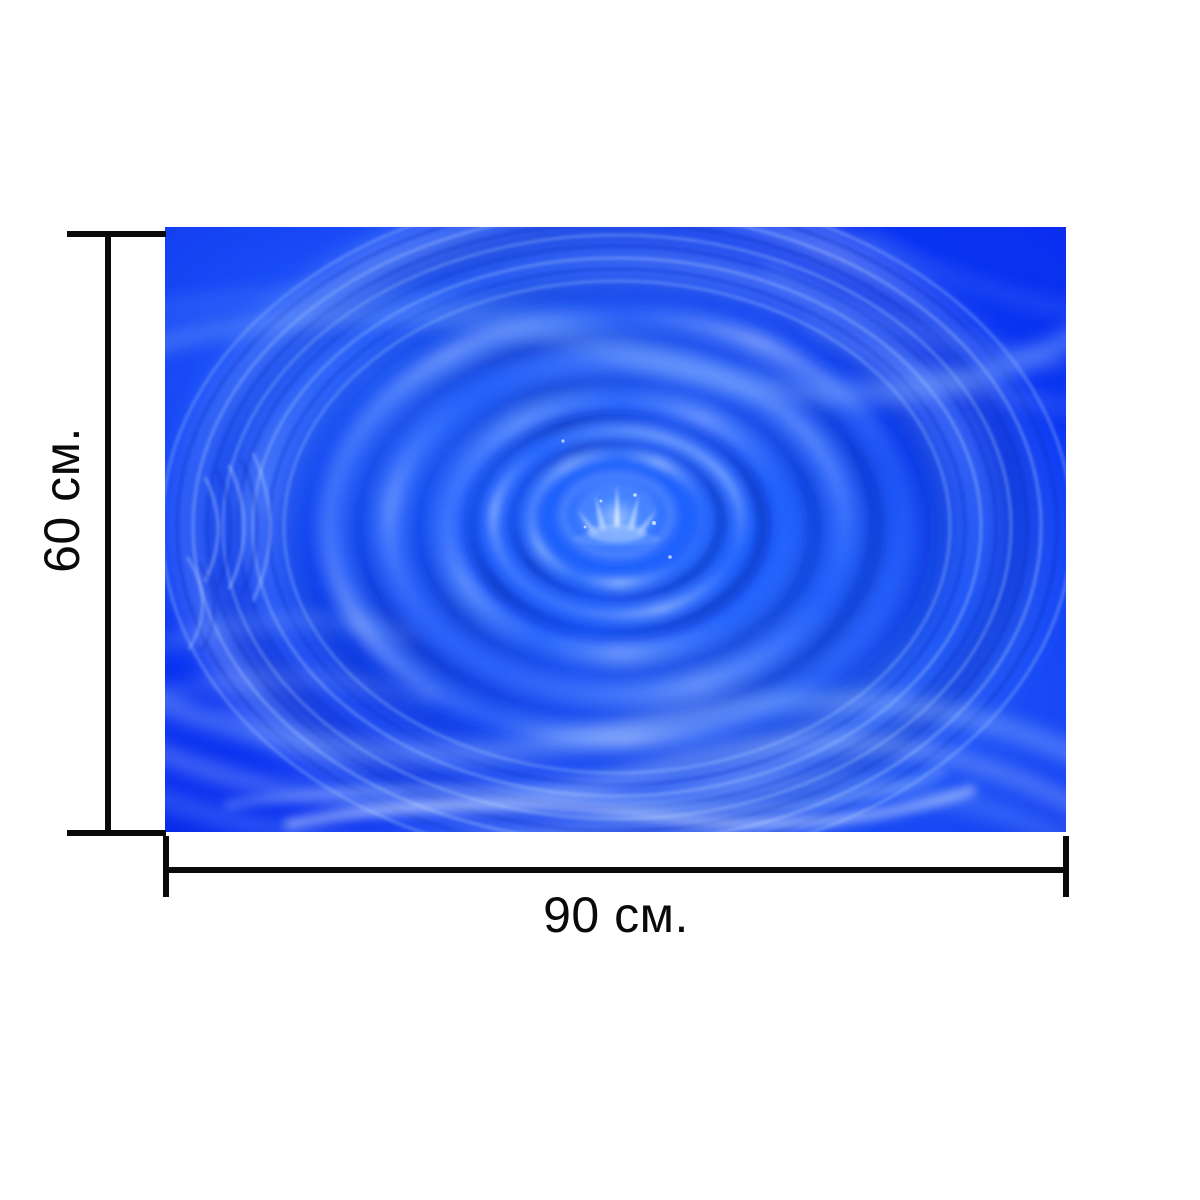 The image size is (1200, 1200). What do you see at coordinates (108, 533) in the screenshot?
I see `height-dimension-line` at bounding box center [108, 533].